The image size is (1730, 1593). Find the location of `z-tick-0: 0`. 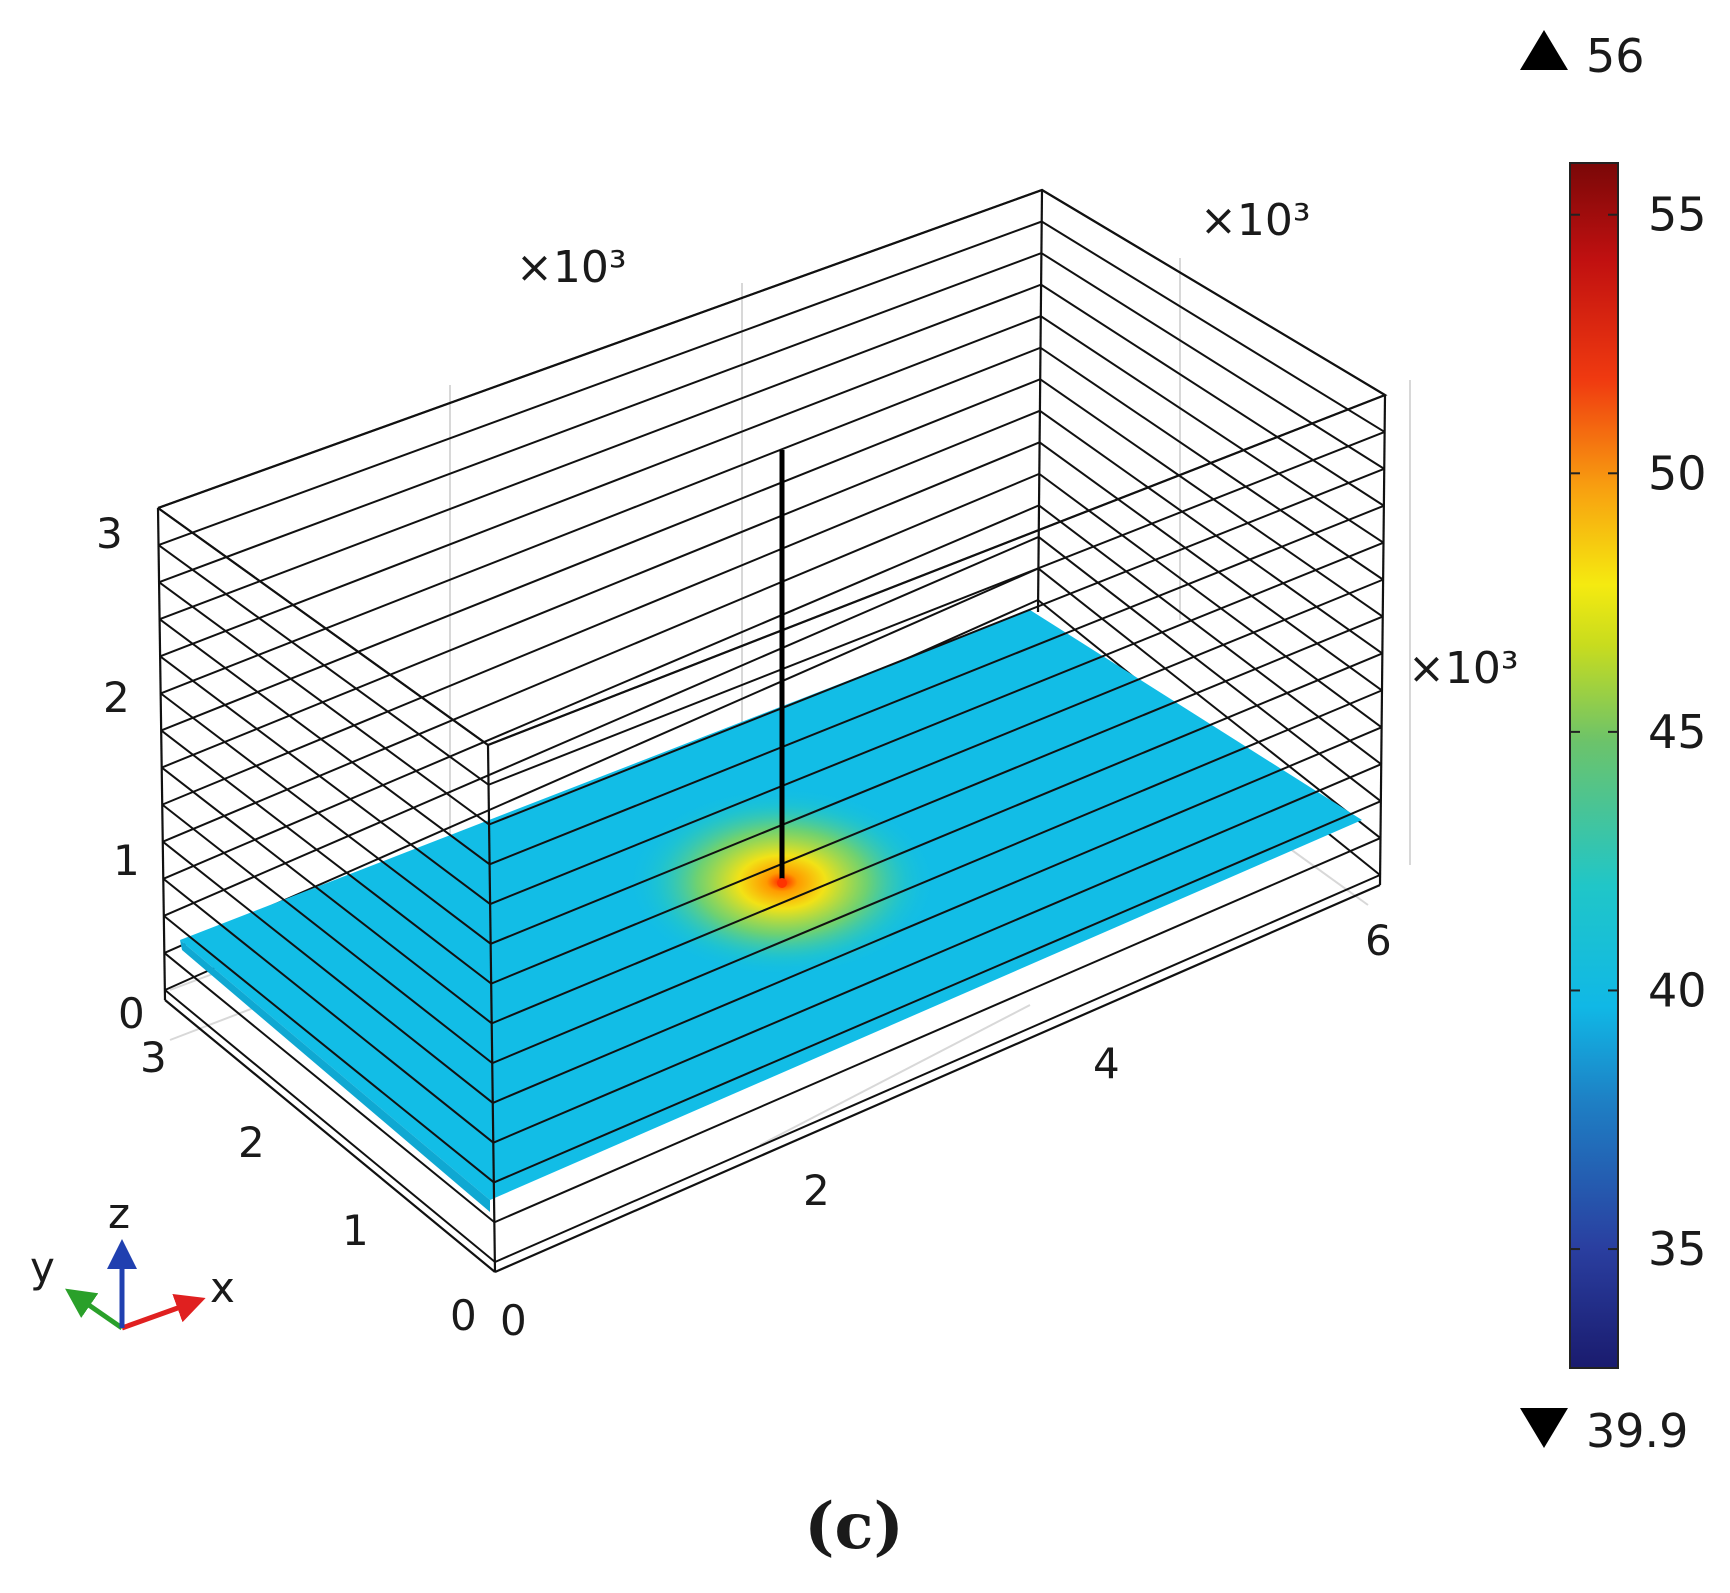

z-tick-0: 0 is located at coordinates (131, 1013).